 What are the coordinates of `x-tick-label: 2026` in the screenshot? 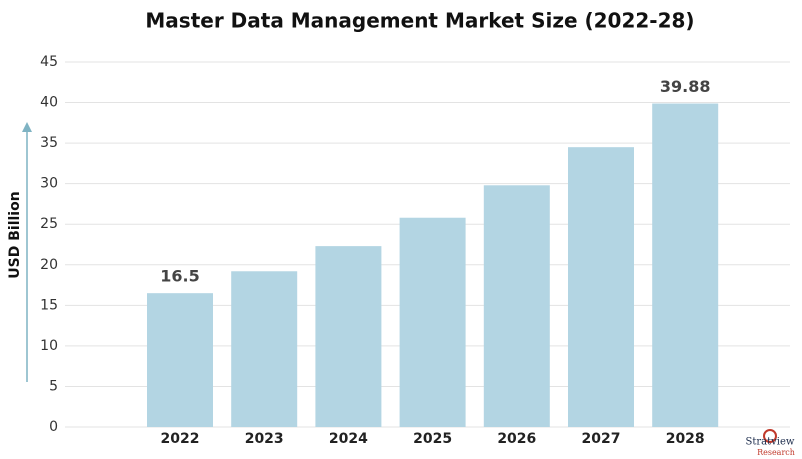 It's located at (516, 439).